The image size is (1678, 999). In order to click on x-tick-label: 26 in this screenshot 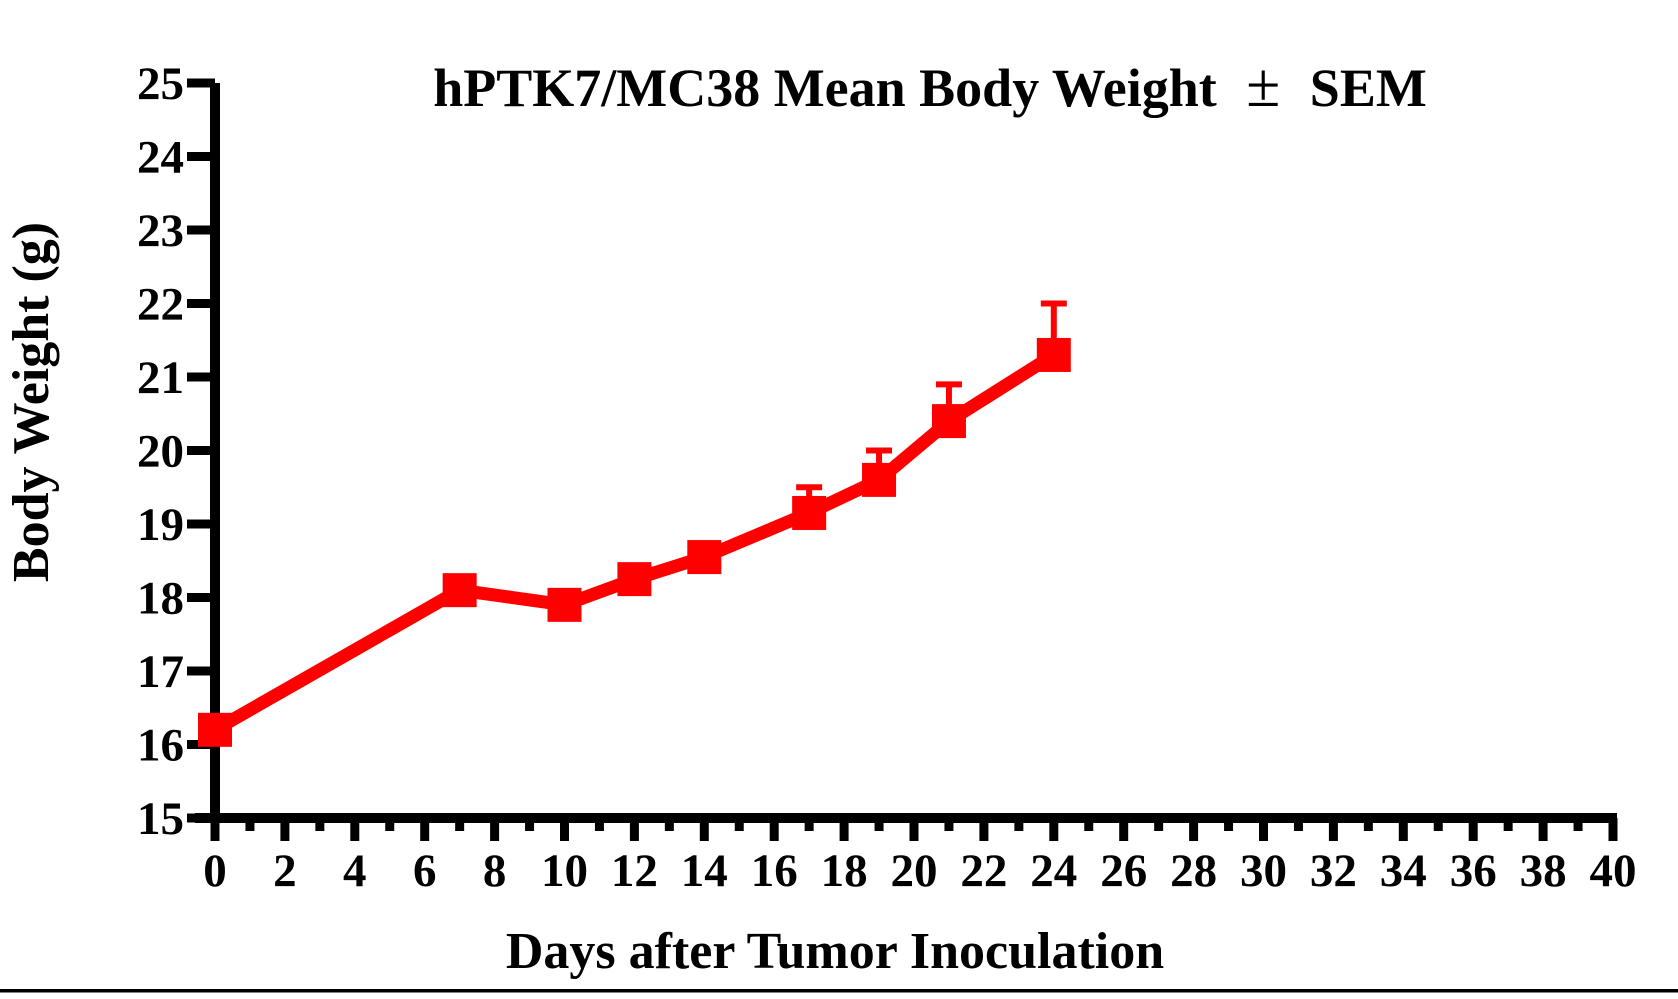, I will do `click(1123, 871)`.